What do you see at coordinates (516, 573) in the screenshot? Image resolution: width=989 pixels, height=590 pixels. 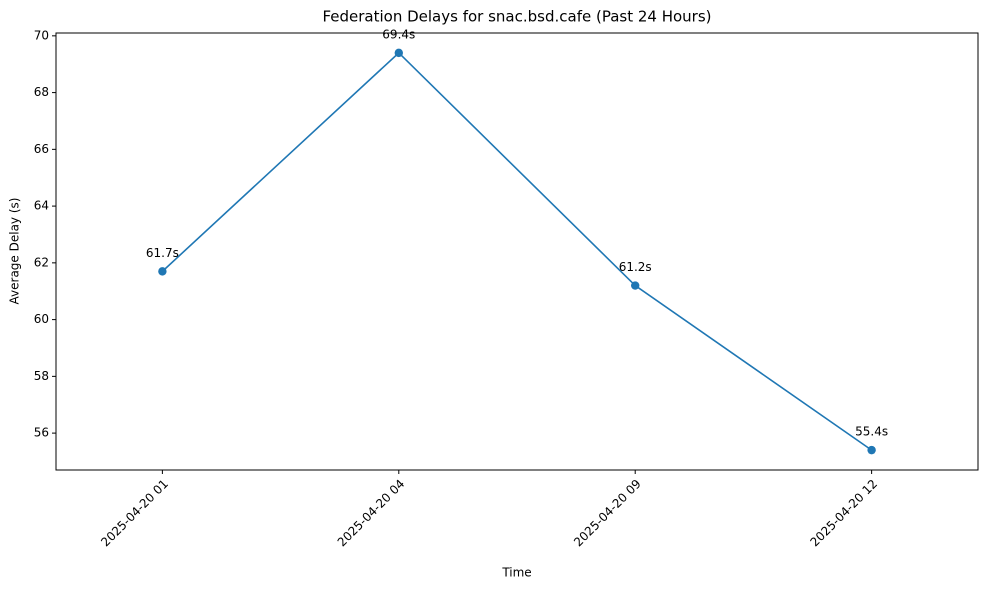 I see `x-axis-label: Time` at bounding box center [516, 573].